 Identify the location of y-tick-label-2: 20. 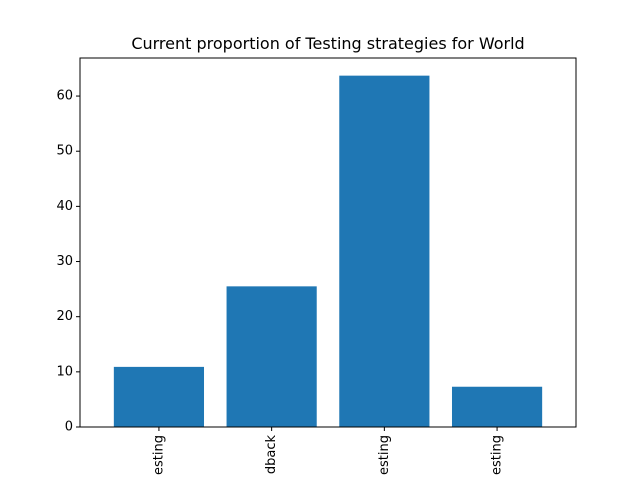
(64, 316).